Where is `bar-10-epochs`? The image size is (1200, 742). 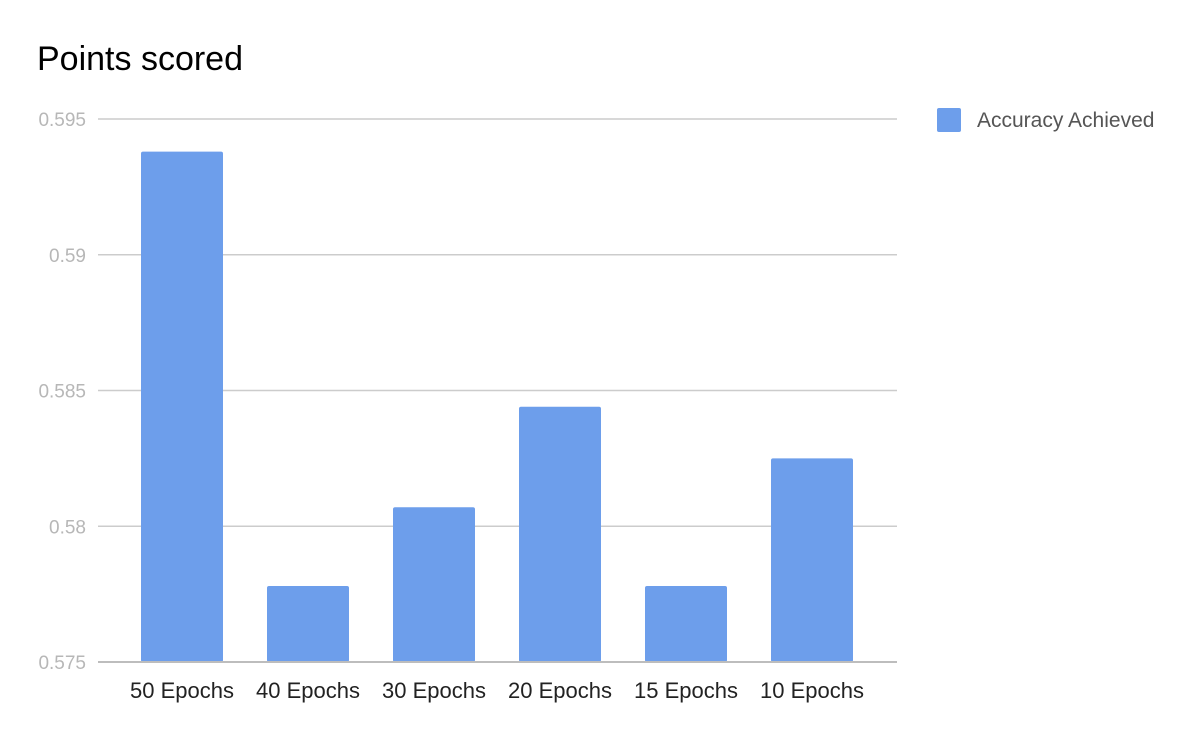 bar-10-epochs is located at coordinates (812, 560).